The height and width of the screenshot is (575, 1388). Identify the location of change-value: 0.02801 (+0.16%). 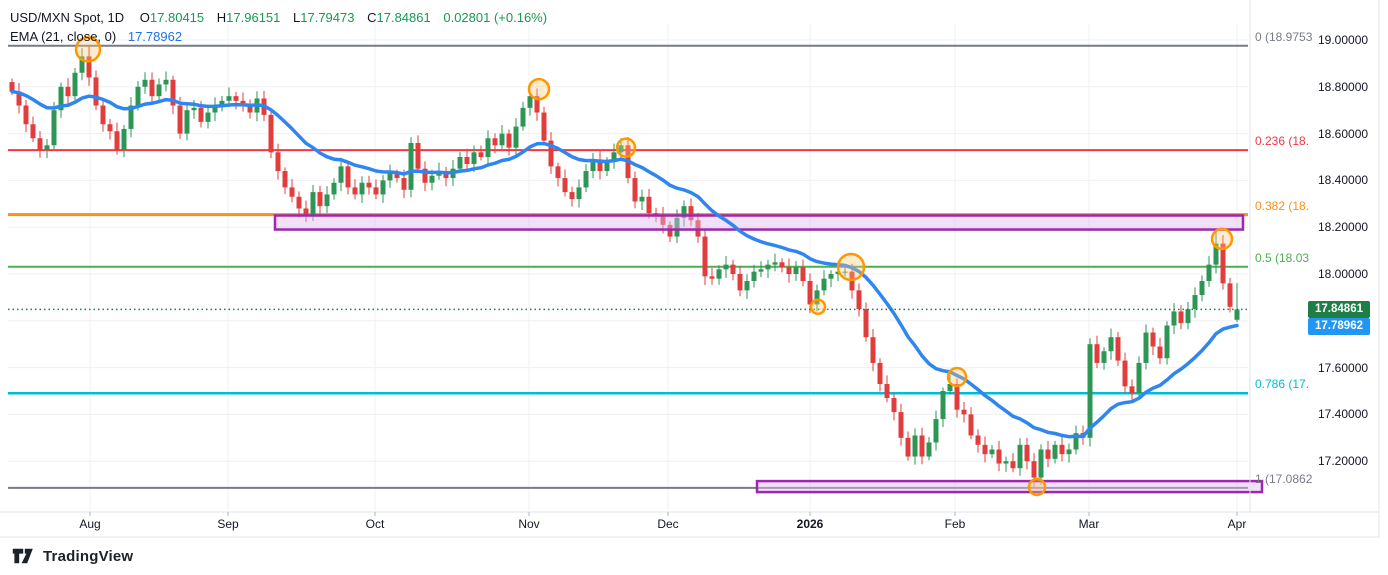
(495, 17).